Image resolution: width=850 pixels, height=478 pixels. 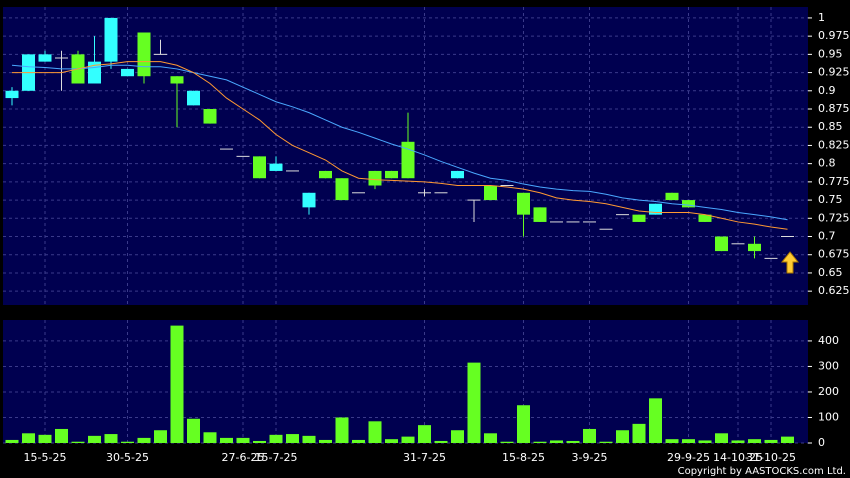 I want to click on y-tick-label: 0.775, so click(x=834, y=181).